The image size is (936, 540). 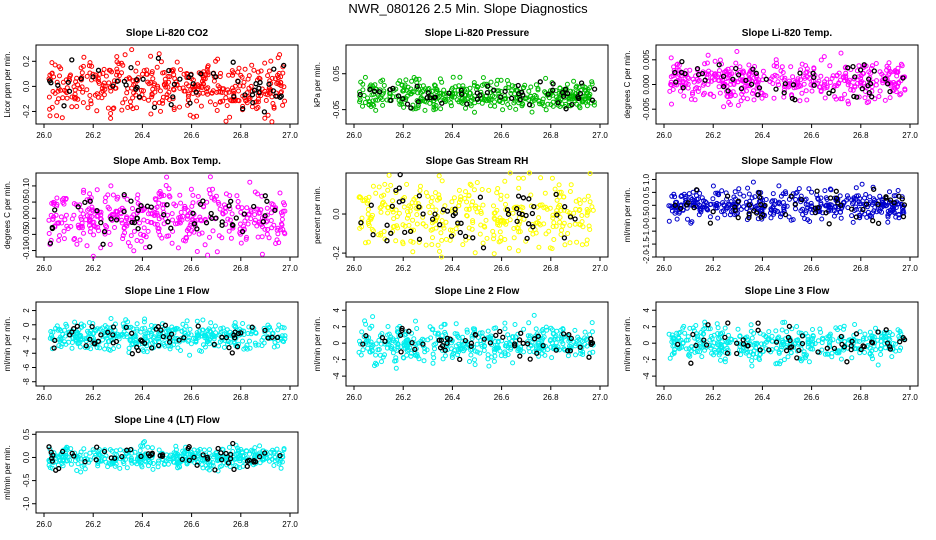 I want to click on y-tick-label: -2, so click(x=26, y=339).